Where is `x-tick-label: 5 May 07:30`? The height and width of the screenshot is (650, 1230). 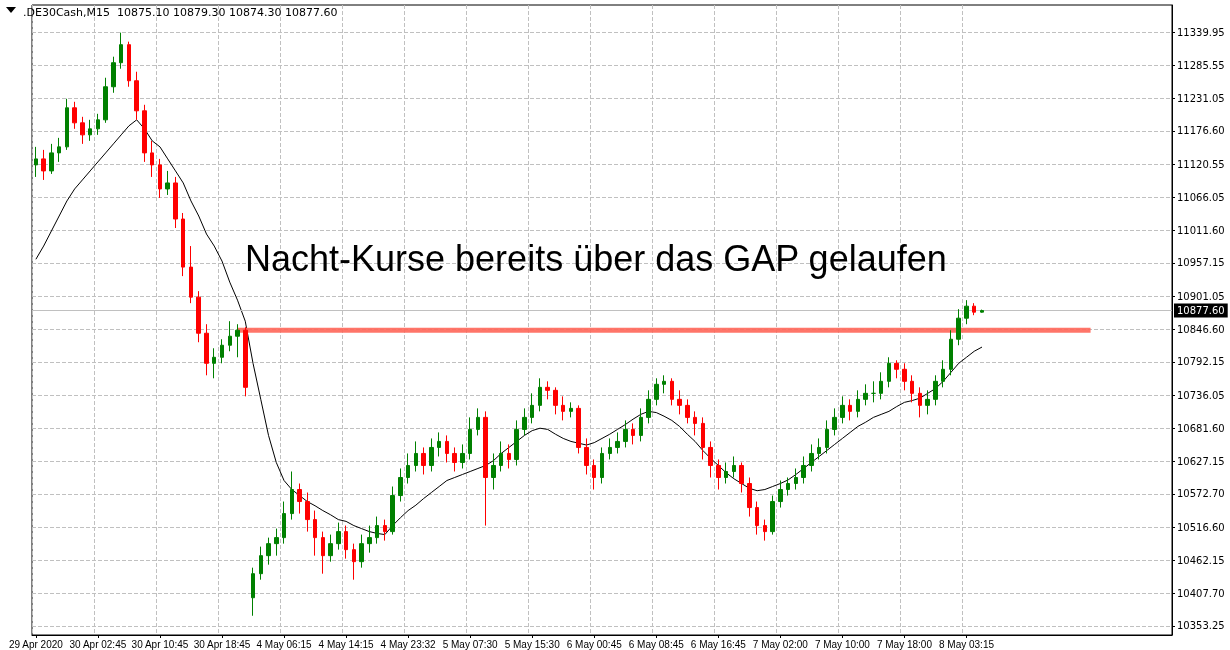
x-tick-label: 5 May 07:30 is located at coordinates (470, 644).